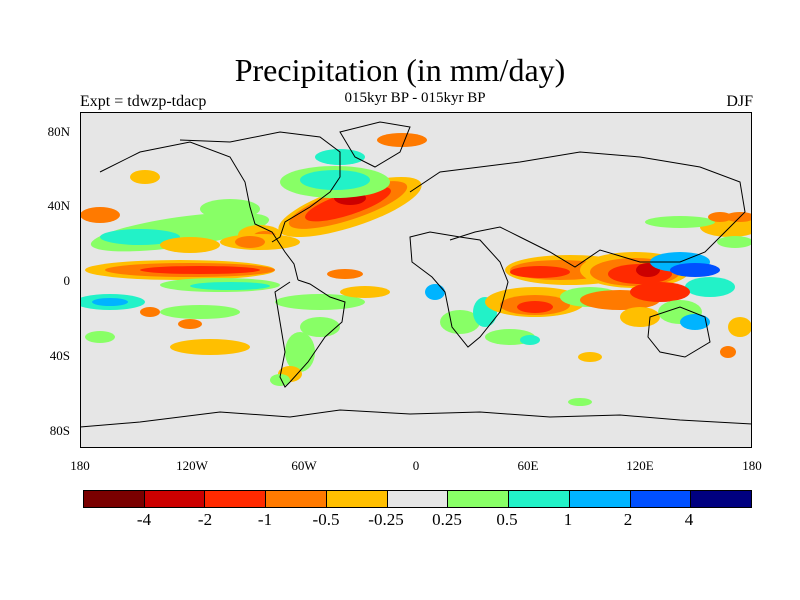 This screenshot has height=600, width=800. Describe the element at coordinates (260, 187) in the screenshot. I see `north-america-east-coast` at that location.